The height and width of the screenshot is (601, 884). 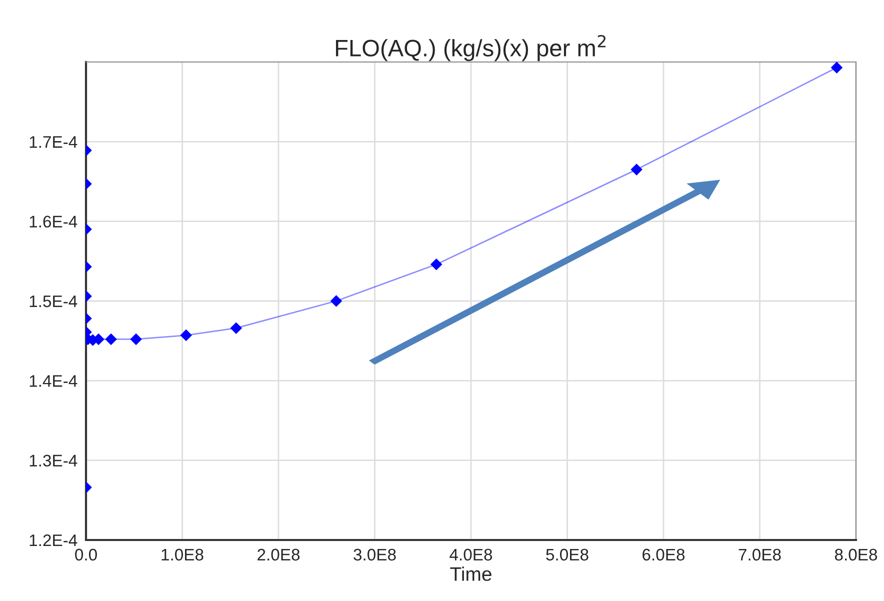 What do you see at coordinates (54, 302) in the screenshot?
I see `y-tick-label: 1.5E-4` at bounding box center [54, 302].